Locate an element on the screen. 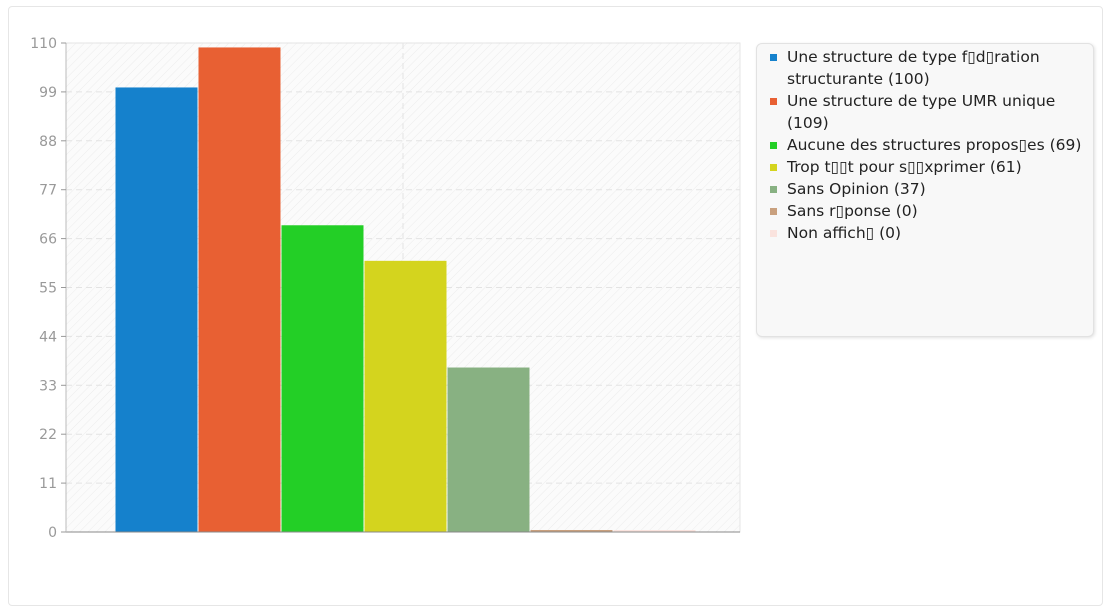  legend-label: Une structure de type UMR unique (109) is located at coordinates (921, 112).